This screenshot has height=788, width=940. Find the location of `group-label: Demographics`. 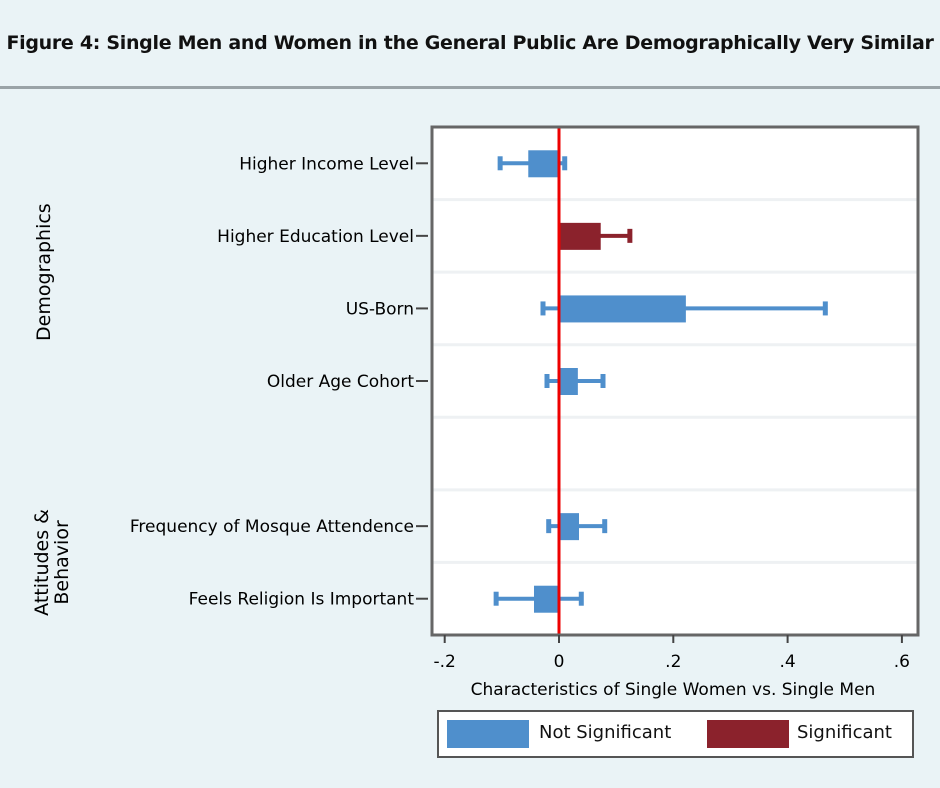

group-label: Demographics is located at coordinates (44, 272).